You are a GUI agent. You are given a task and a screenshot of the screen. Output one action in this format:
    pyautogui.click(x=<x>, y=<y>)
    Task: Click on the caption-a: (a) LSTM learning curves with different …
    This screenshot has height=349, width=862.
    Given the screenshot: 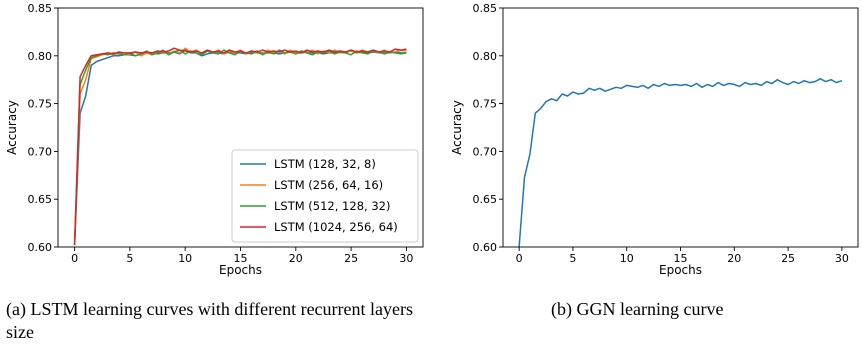 What is the action you would take?
    pyautogui.click(x=210, y=320)
    